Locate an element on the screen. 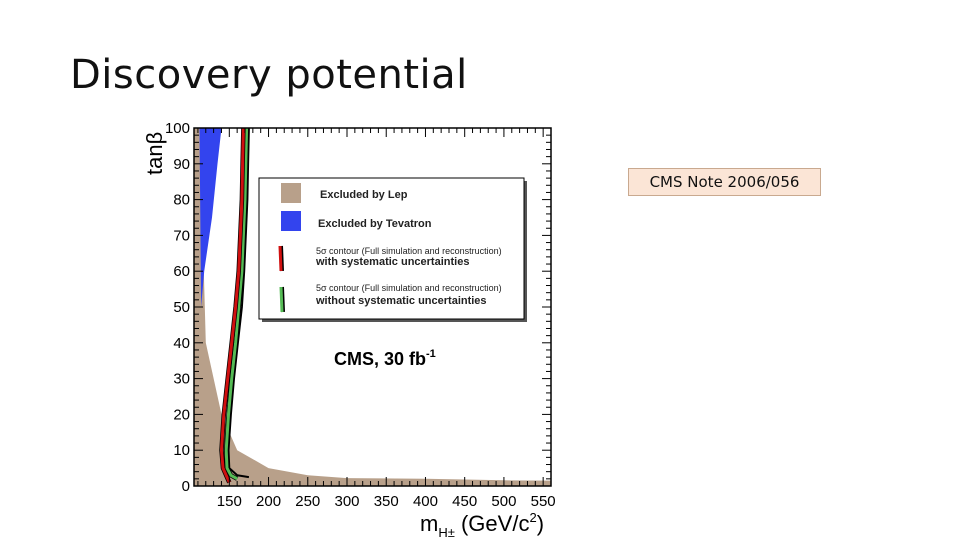 Image resolution: width=960 pixels, height=540 pixels. y-tick-label: 50 is located at coordinates (181, 307).